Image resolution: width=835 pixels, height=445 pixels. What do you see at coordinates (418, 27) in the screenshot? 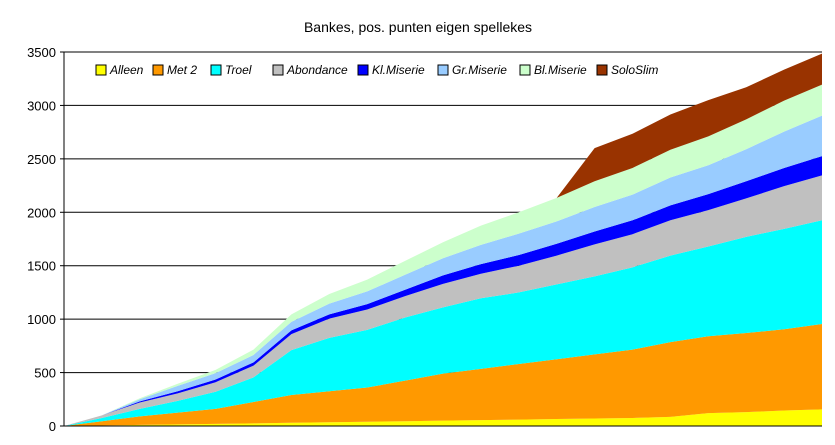
I see `chart-title: Bankes, pos. punten eigen spellekes` at bounding box center [418, 27].